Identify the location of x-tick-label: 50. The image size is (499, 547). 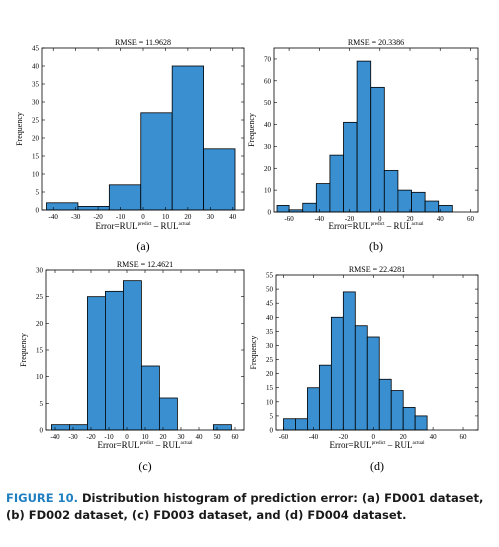
(218, 437).